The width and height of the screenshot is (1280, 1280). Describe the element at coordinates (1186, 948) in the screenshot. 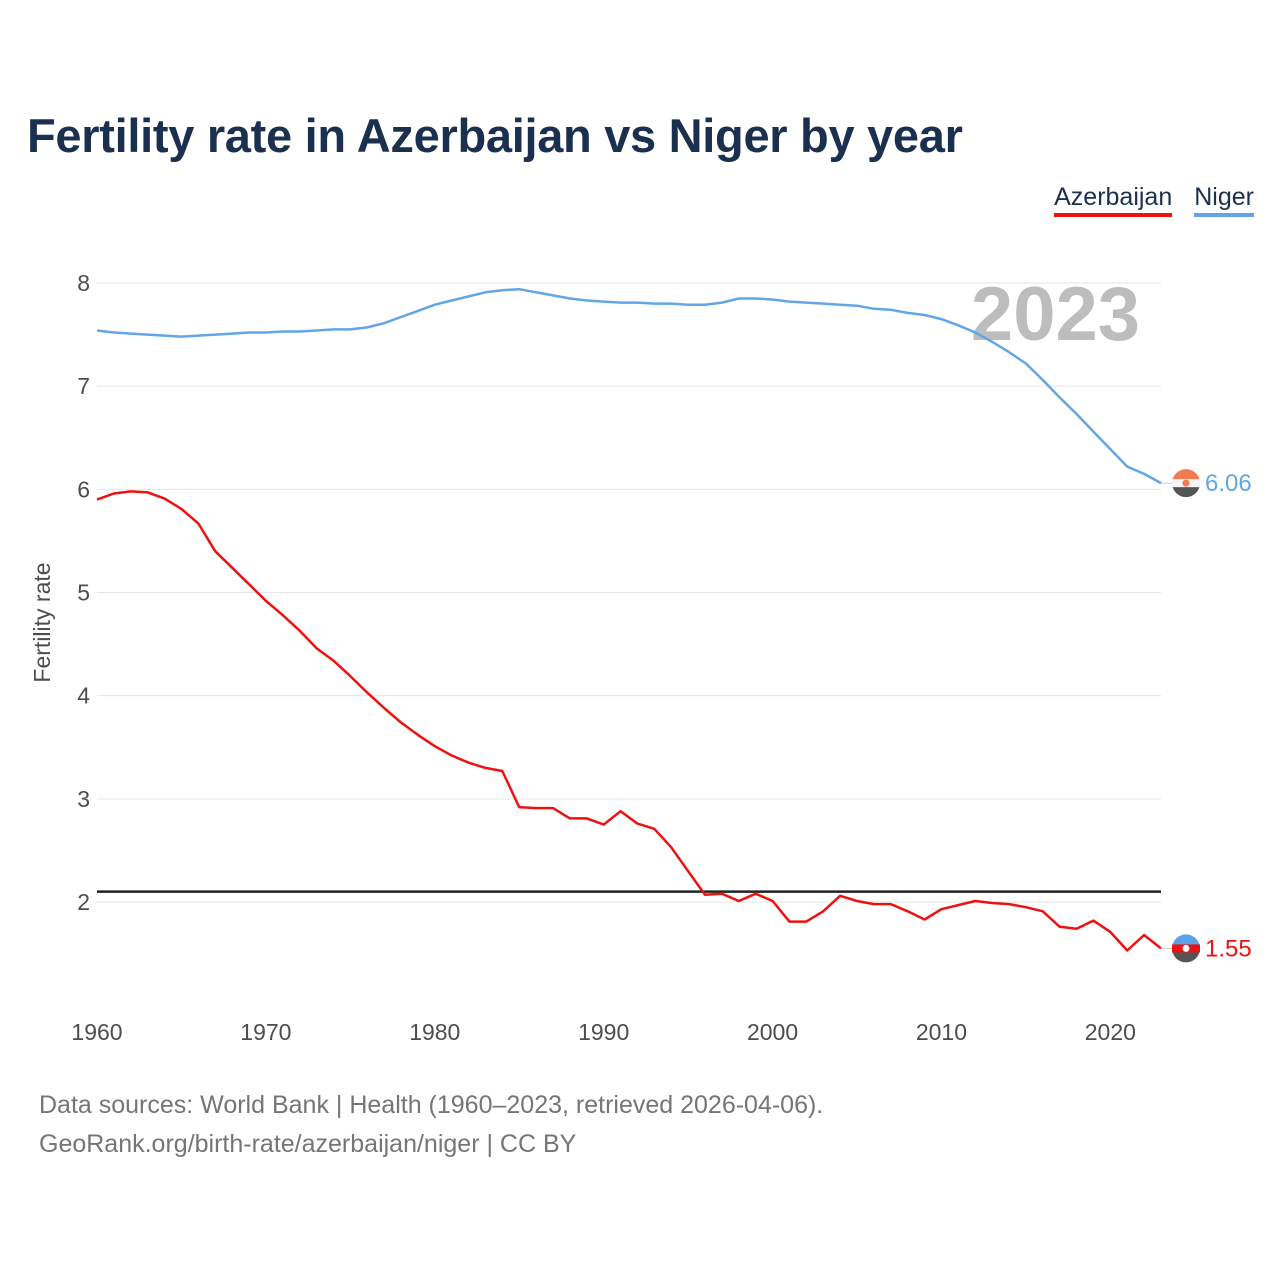

I see `flag-icon-azerbaijan` at that location.